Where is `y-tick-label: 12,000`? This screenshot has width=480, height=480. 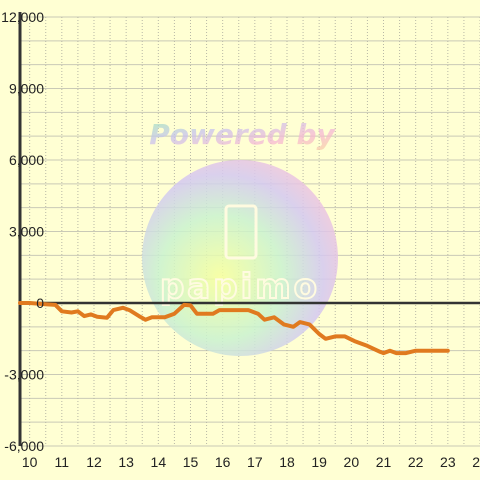
y-tick-label: 12,000 is located at coordinates (22, 17).